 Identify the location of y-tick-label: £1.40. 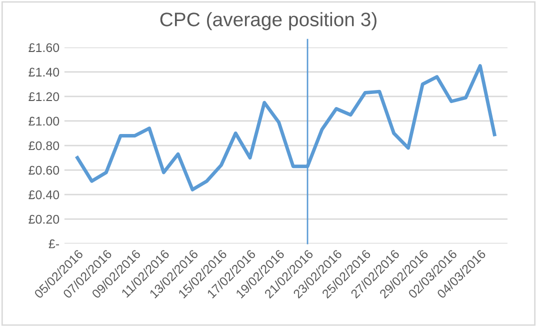
(44, 72).